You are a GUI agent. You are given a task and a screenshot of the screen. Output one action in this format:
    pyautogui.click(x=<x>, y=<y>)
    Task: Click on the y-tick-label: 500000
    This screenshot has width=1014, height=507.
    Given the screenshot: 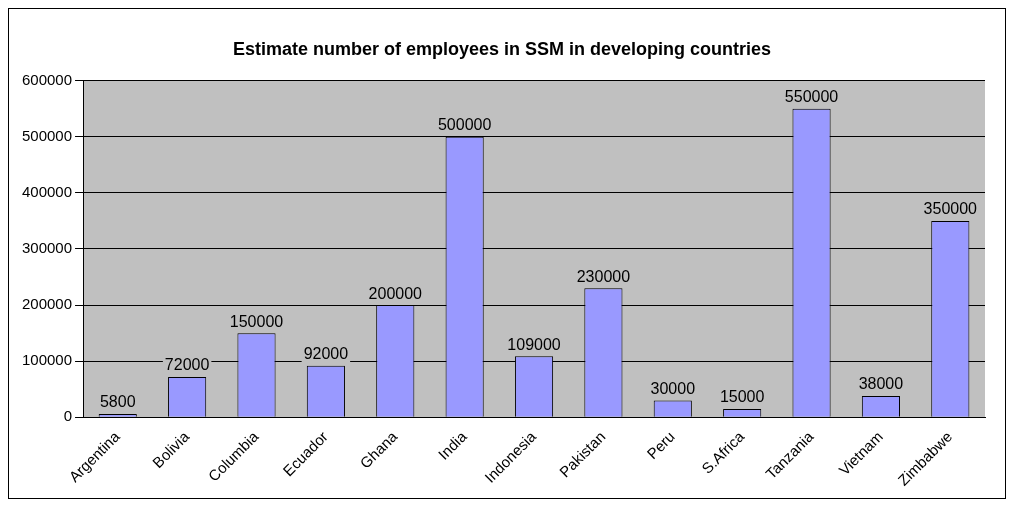 What is the action you would take?
    pyautogui.click(x=47, y=135)
    